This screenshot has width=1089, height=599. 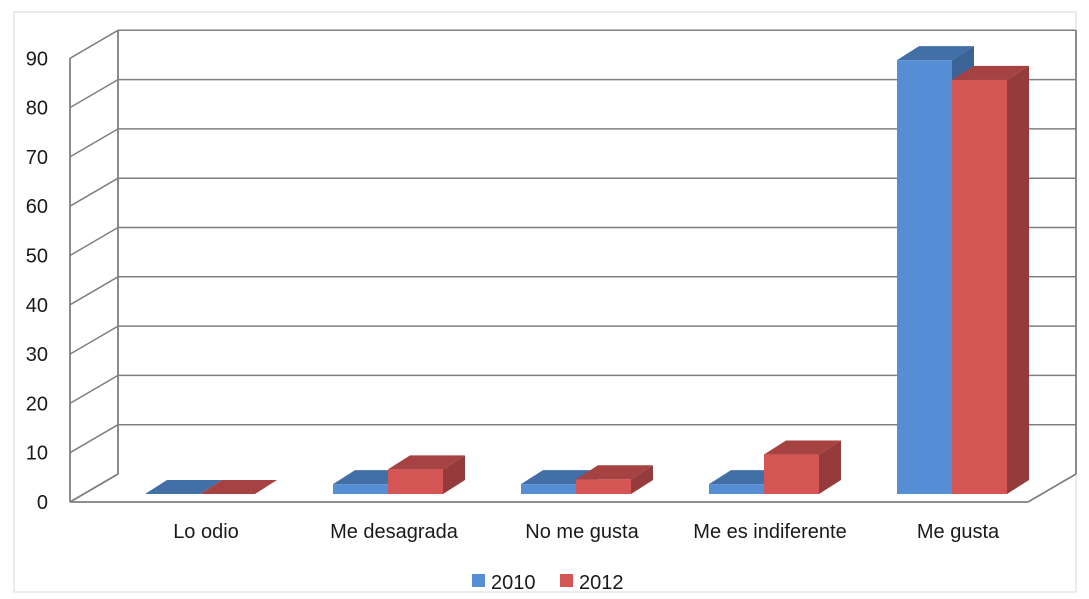 I want to click on legend: 2010 2012, so click(x=548, y=583).